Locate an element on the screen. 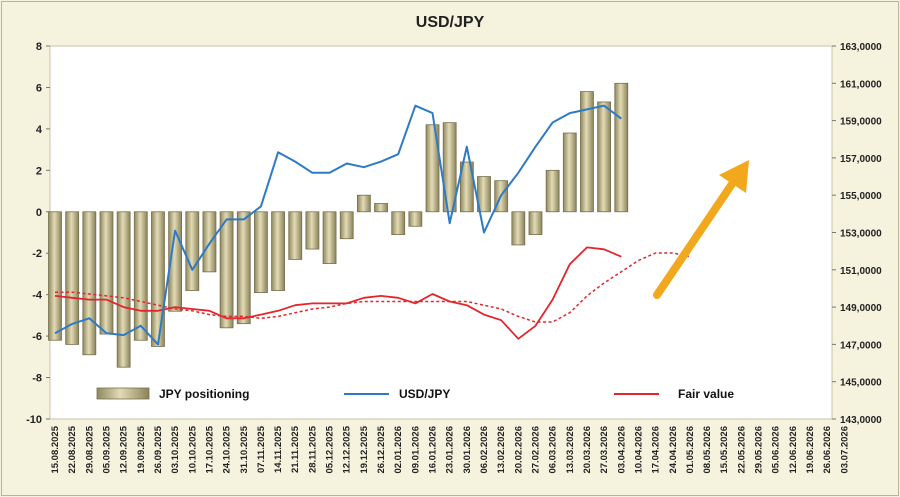 This screenshot has height=497, width=900. right-tick-label: 143,0000 is located at coordinates (861, 420).